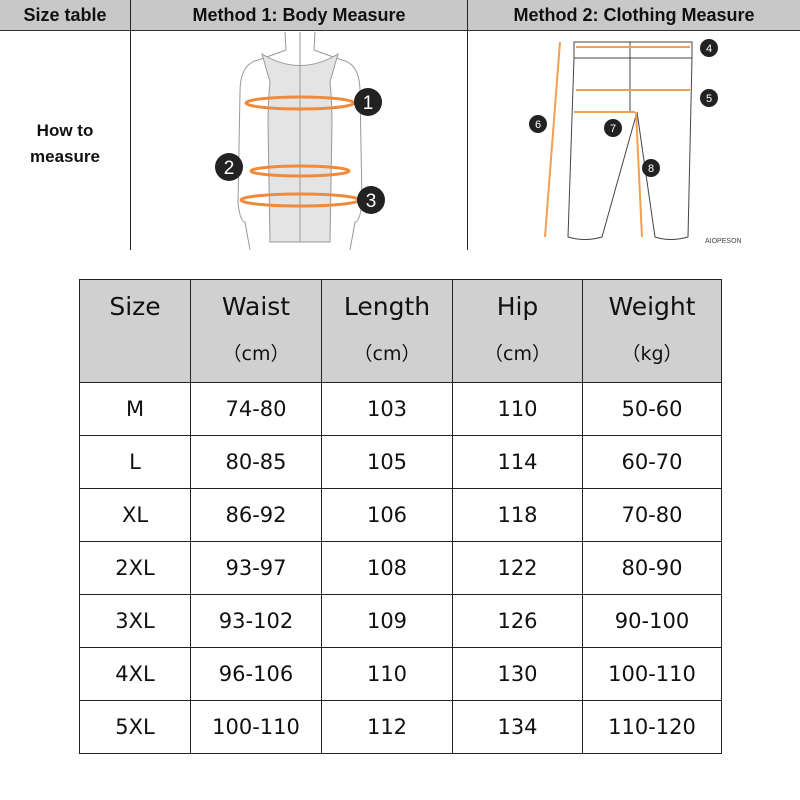  What do you see at coordinates (256, 674) in the screenshot?
I see `table-cell: 96-106` at bounding box center [256, 674].